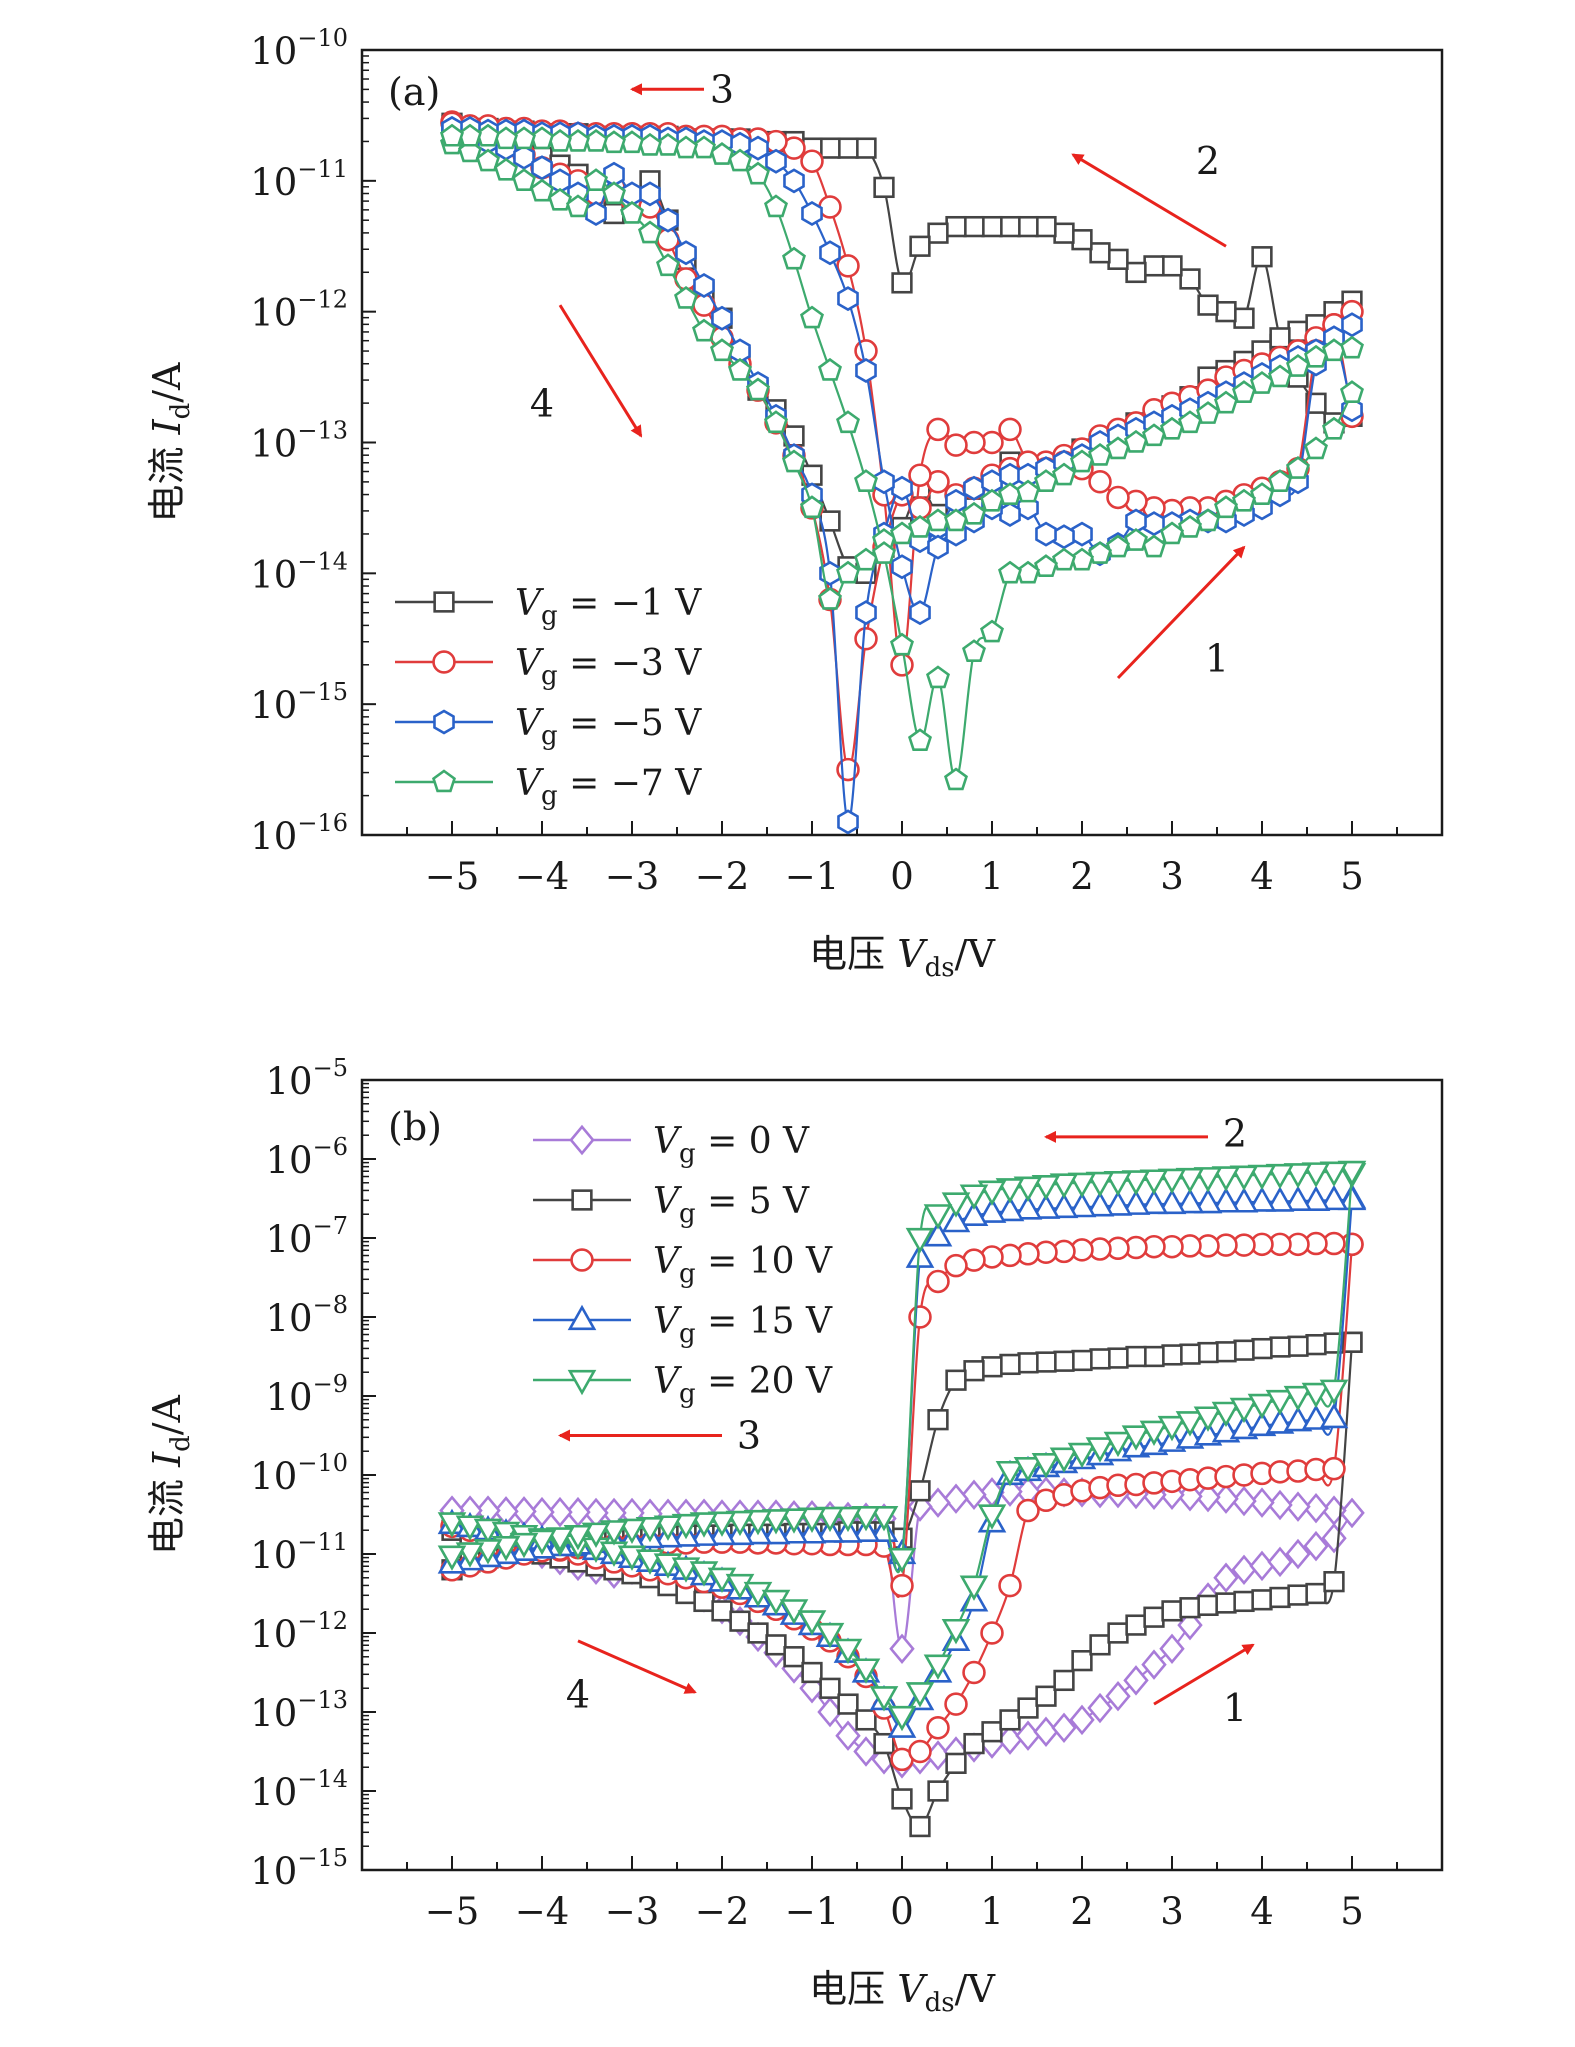  Describe the element at coordinates (1172, 1911) in the screenshot. I see `x-tick-label: 3` at that location.